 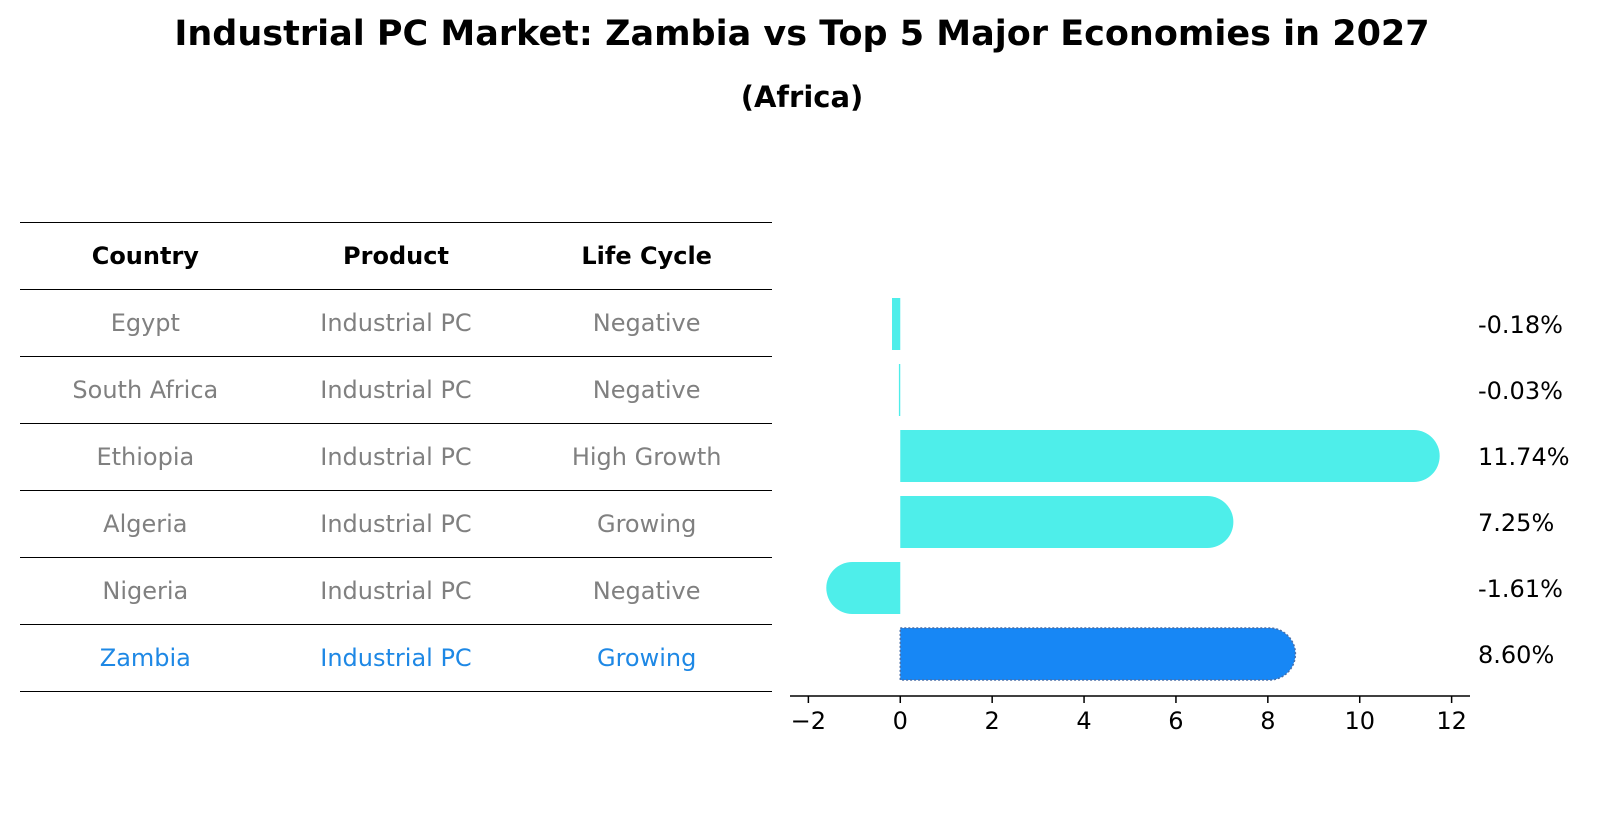 What do you see at coordinates (1451, 721) in the screenshot?
I see `x-tick-label: 12` at bounding box center [1451, 721].